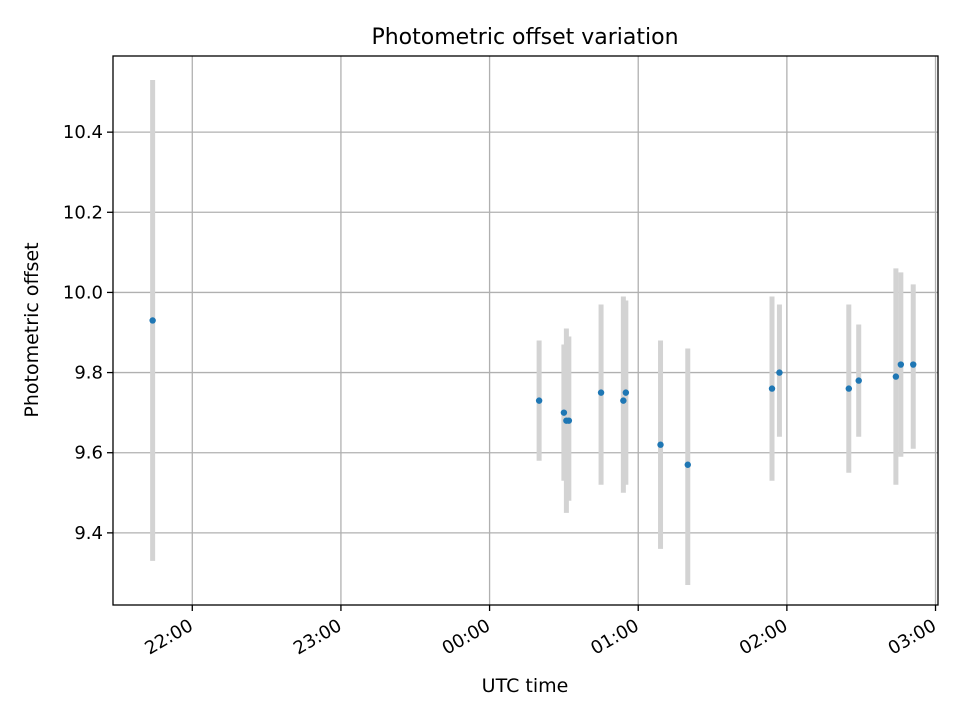 The image size is (960, 720). What do you see at coordinates (83, 292) in the screenshot?
I see `y-tick-label: 10.0` at bounding box center [83, 292].